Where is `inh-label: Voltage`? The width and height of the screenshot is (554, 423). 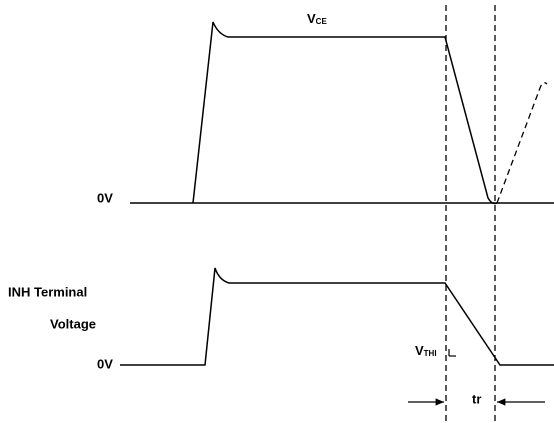 inh-label: Voltage is located at coordinates (73, 323).